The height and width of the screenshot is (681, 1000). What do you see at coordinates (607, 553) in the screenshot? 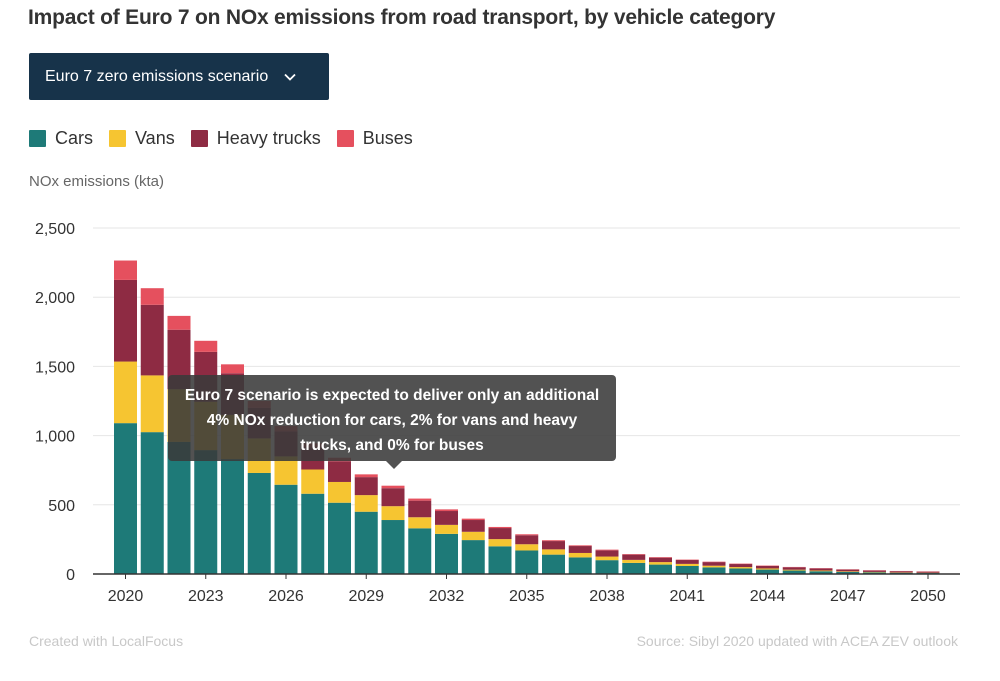
I see `bar-heavy-trucks-2038` at bounding box center [607, 553].